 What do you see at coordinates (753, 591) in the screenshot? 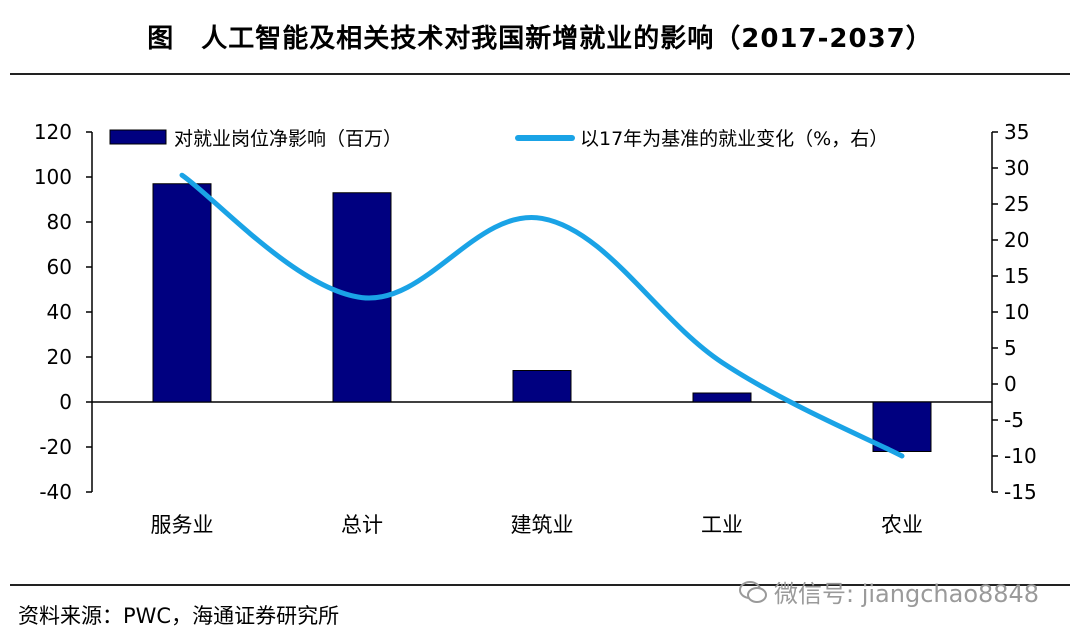
I see `wechat-icon` at bounding box center [753, 591].